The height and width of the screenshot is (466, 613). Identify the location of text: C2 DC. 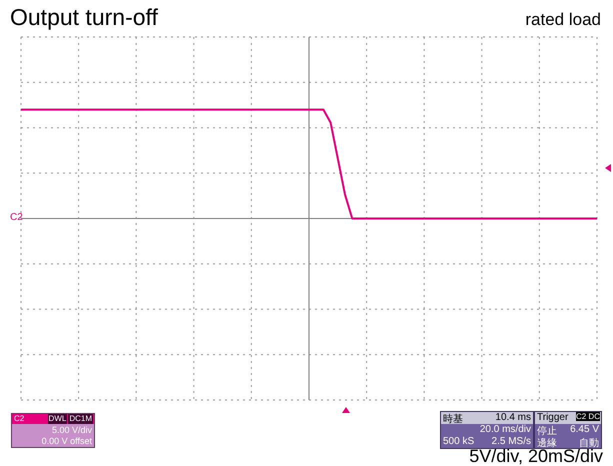
(588, 416).